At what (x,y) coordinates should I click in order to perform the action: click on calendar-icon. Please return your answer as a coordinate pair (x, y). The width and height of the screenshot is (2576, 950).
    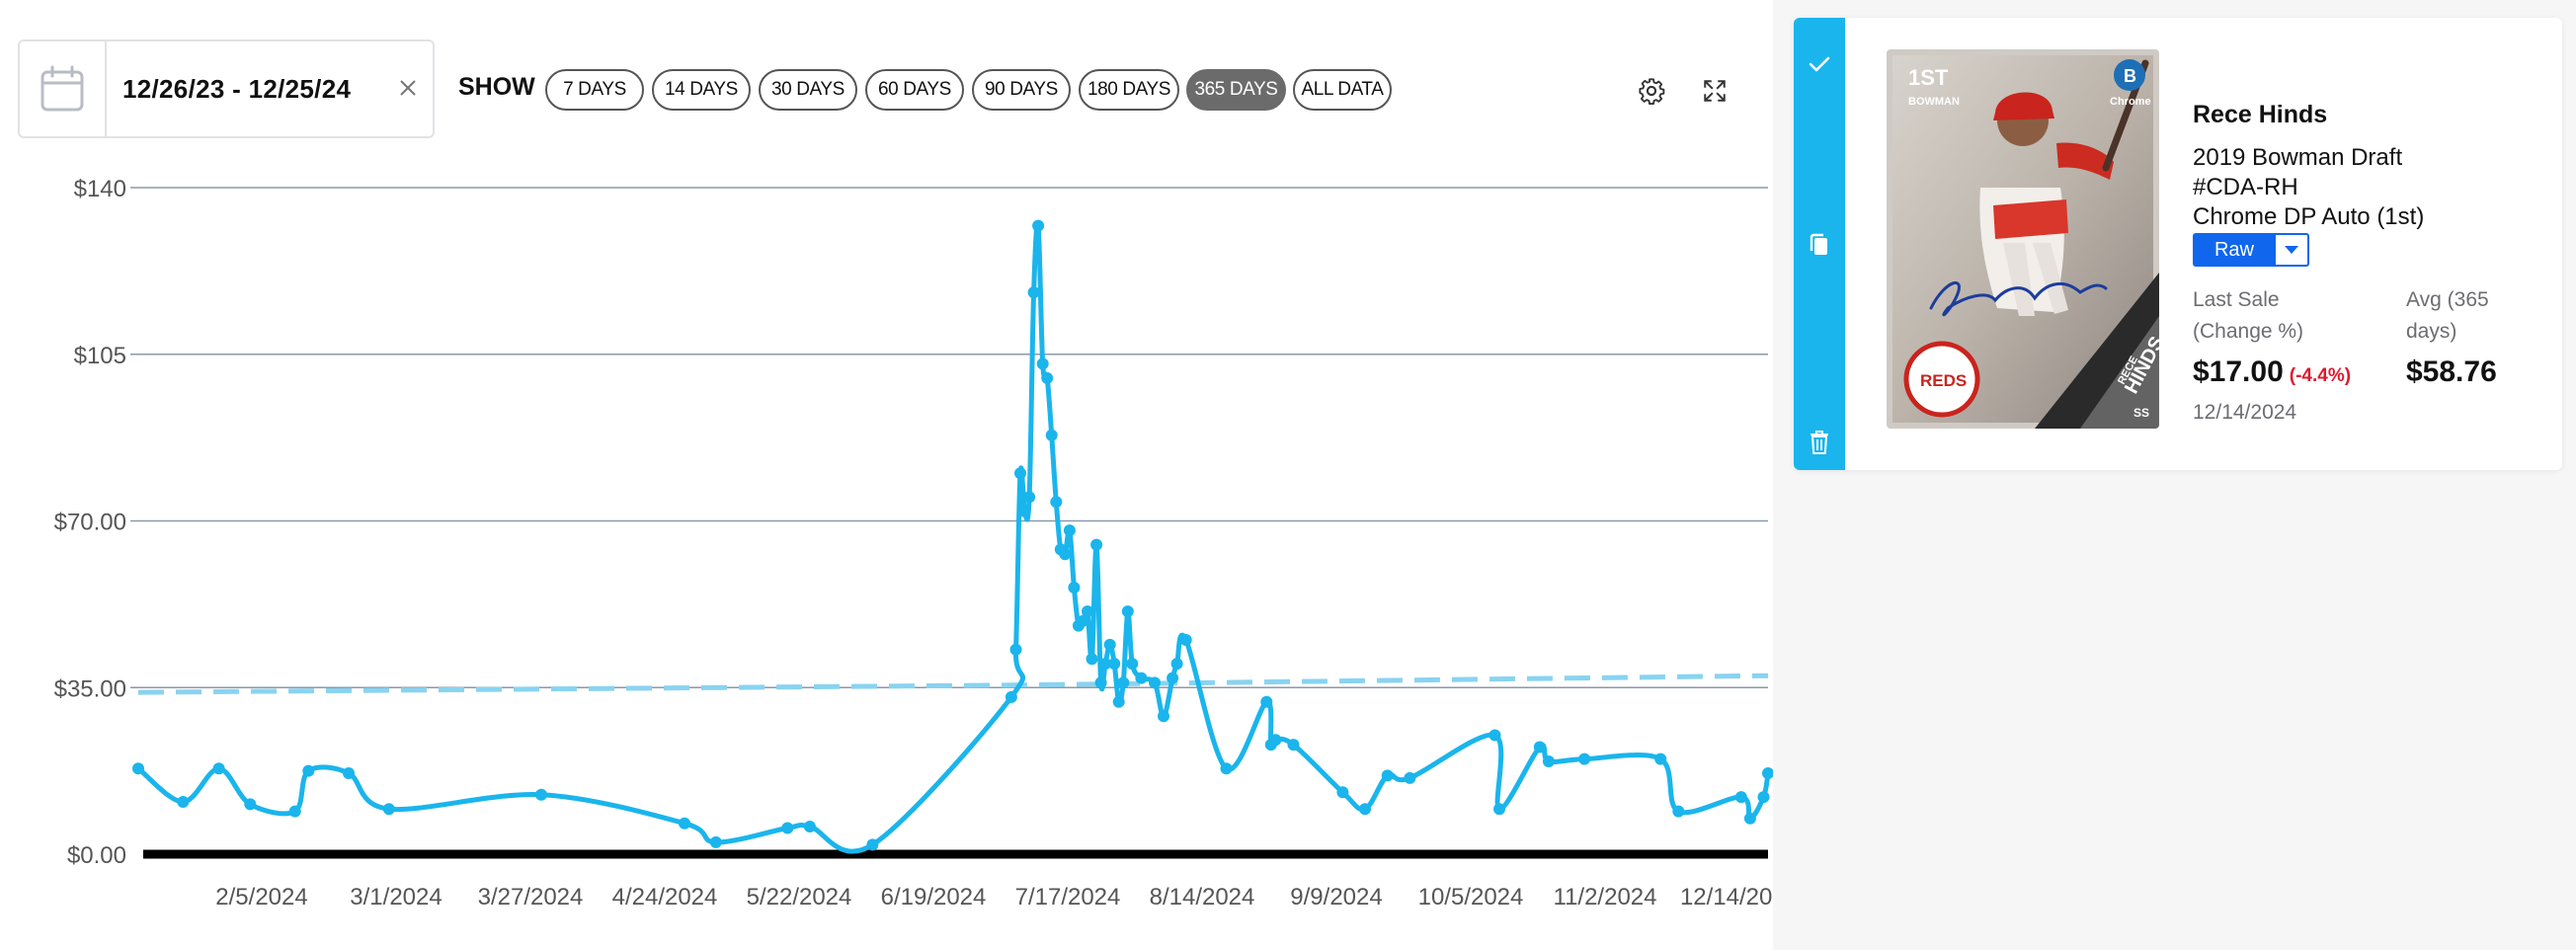
    Looking at the image, I should click on (62, 88).